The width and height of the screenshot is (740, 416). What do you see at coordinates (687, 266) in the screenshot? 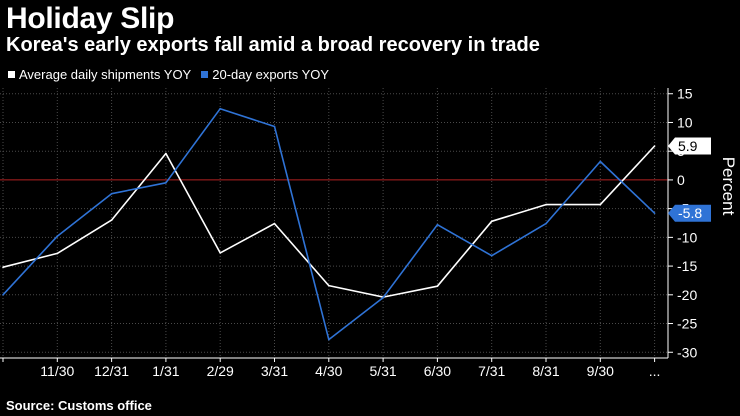
I see `y-tick-label: -15` at bounding box center [687, 266].